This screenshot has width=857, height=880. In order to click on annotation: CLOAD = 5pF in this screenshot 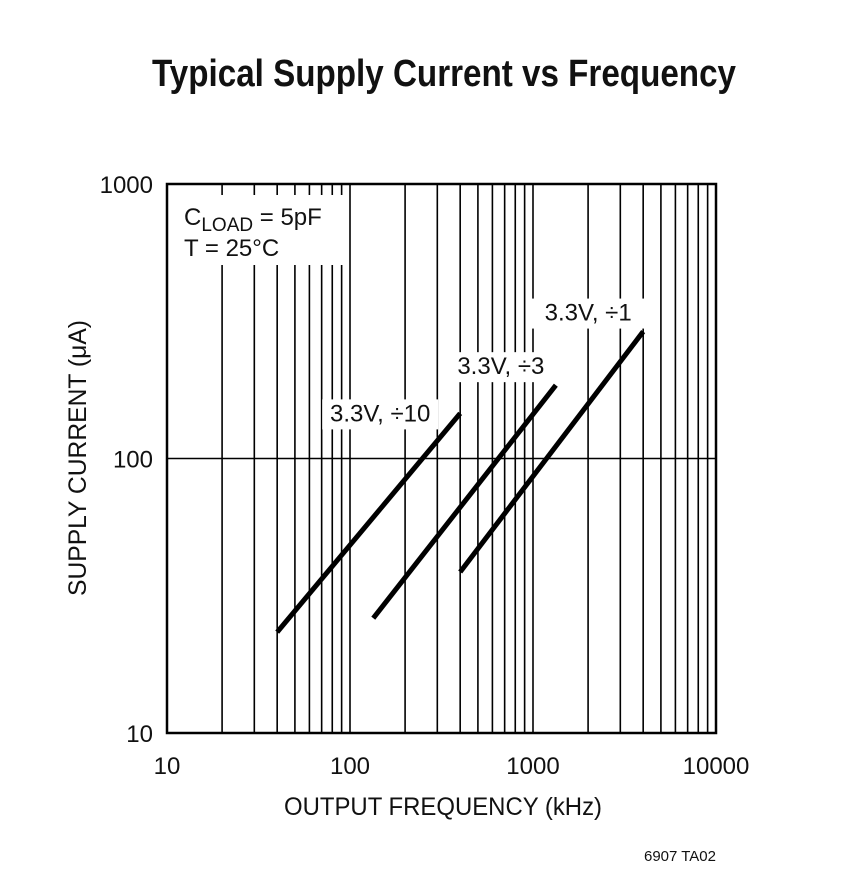, I will do `click(253, 220)`.